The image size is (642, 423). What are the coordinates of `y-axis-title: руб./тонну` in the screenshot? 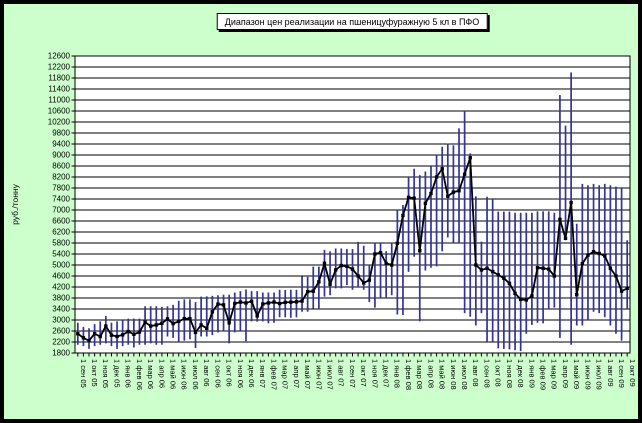 It's located at (15, 203).